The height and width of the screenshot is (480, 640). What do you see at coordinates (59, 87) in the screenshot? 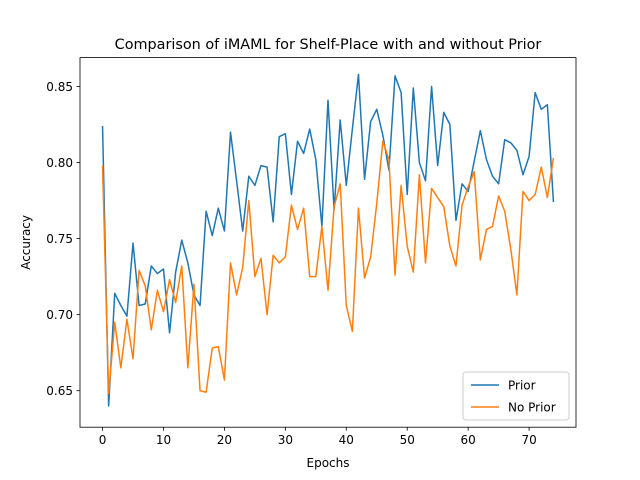
I see `y-tick-label: 0.85` at bounding box center [59, 87].